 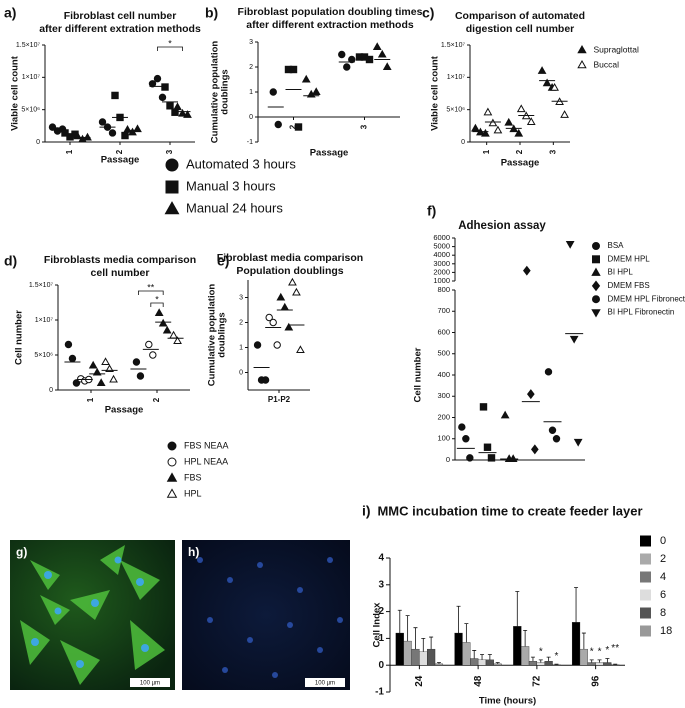 I want to click on x-tick-label: 72, so click(x=537, y=681).